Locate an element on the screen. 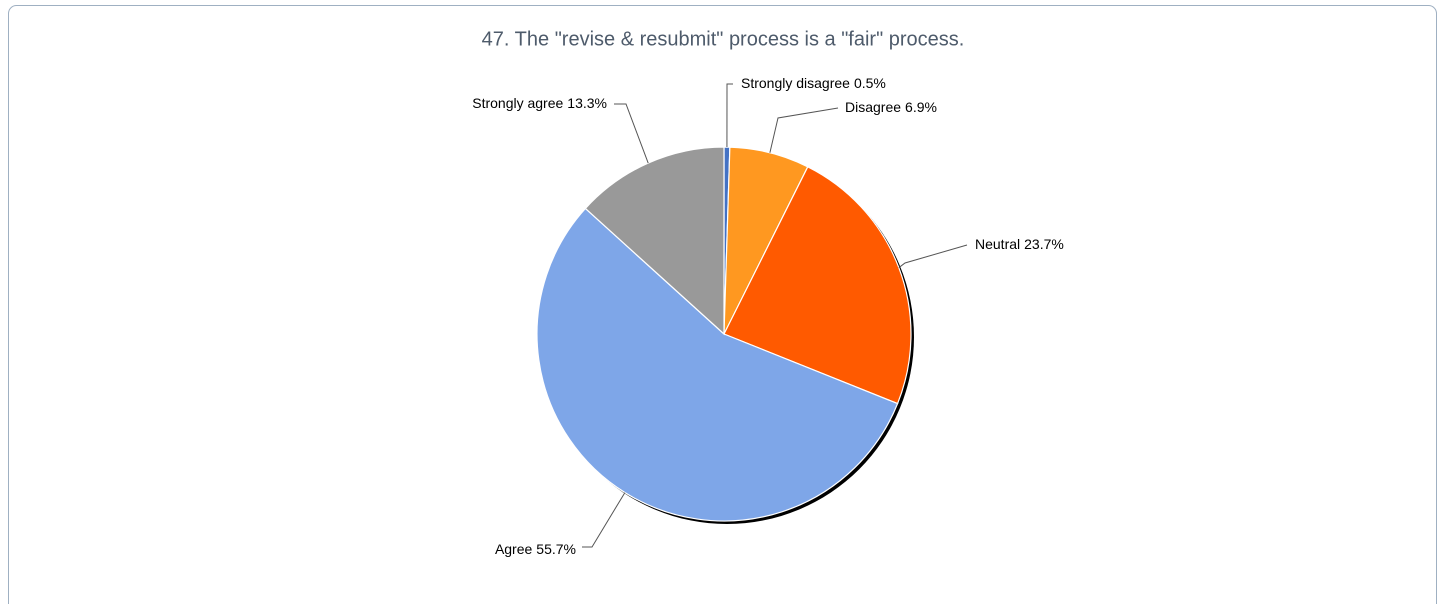 The height and width of the screenshot is (609, 1445). data-label: Agree 55.7% is located at coordinates (535, 549).